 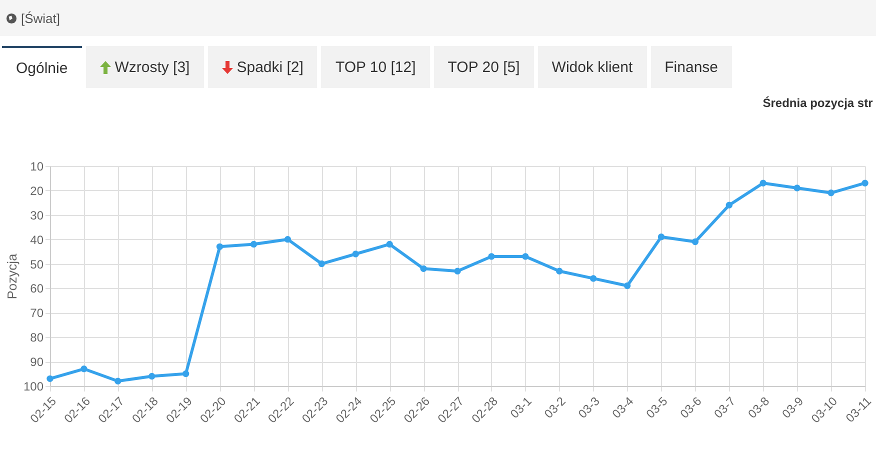 What do you see at coordinates (37, 215) in the screenshot?
I see `y-tick-label: 30` at bounding box center [37, 215].